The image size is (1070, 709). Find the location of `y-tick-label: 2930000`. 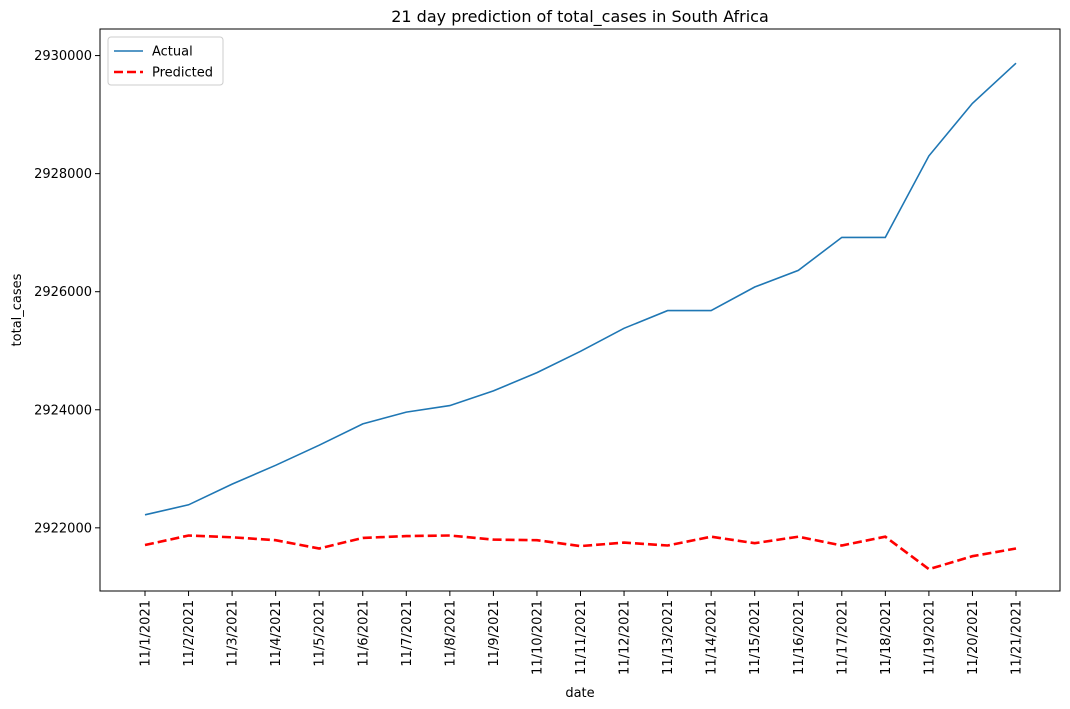

y-tick-label: 2930000 is located at coordinates (63, 56).